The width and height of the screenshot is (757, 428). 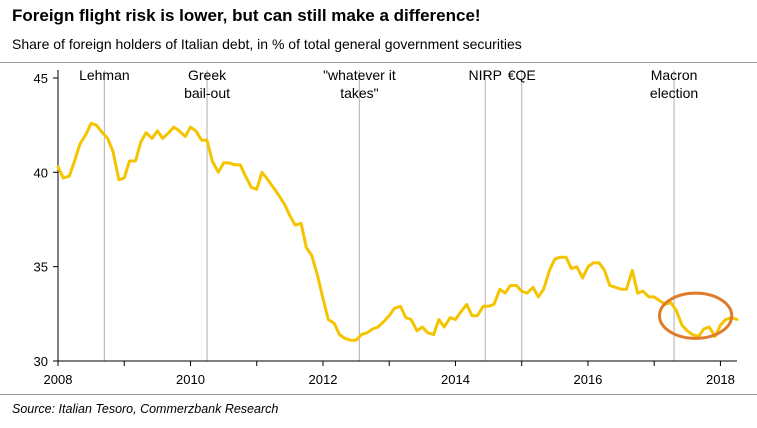 I want to click on x-tick-label: 2016, so click(x=587, y=379).